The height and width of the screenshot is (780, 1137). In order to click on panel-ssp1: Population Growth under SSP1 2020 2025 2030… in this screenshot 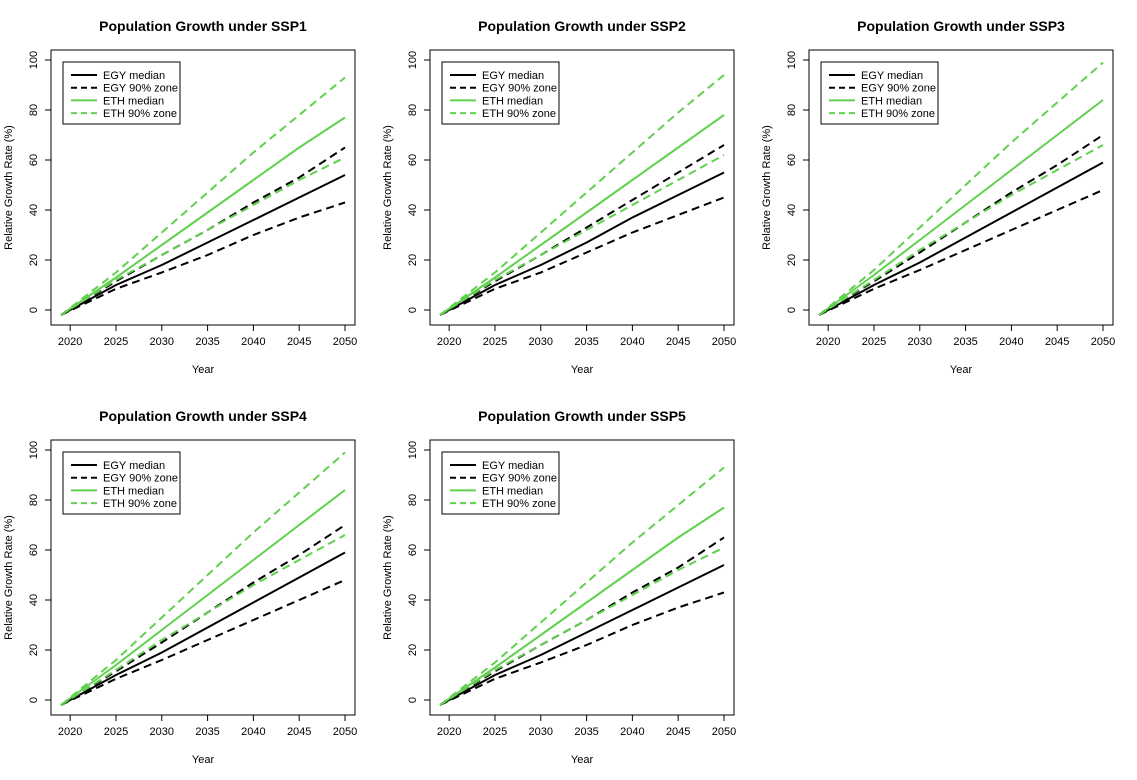, I will do `click(180, 197)`.